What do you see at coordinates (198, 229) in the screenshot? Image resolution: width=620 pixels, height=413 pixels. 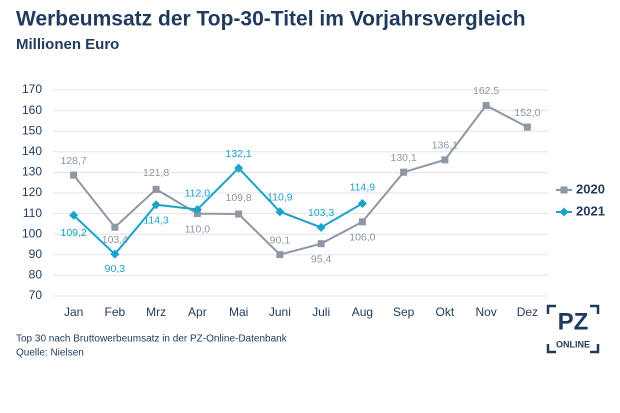 I see `data-label: 110,0` at bounding box center [198, 229].